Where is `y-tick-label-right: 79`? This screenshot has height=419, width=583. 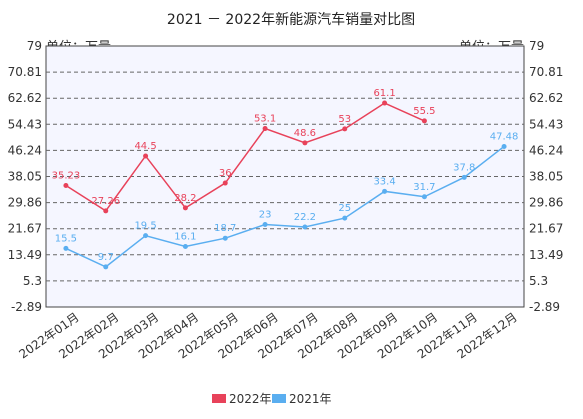
y-tick-label-right: 79 is located at coordinates (536, 46).